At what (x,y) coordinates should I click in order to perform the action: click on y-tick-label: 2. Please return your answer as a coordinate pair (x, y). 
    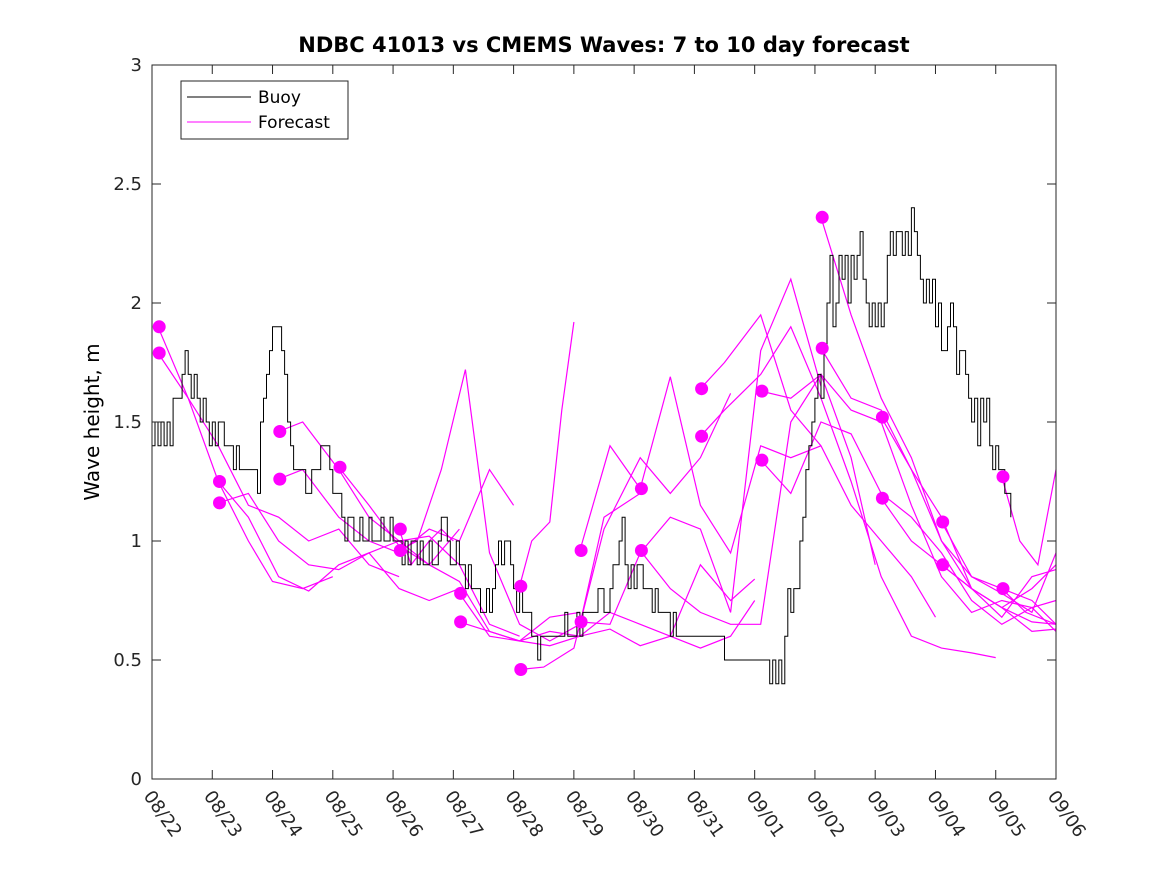
    Looking at the image, I should click on (136, 303).